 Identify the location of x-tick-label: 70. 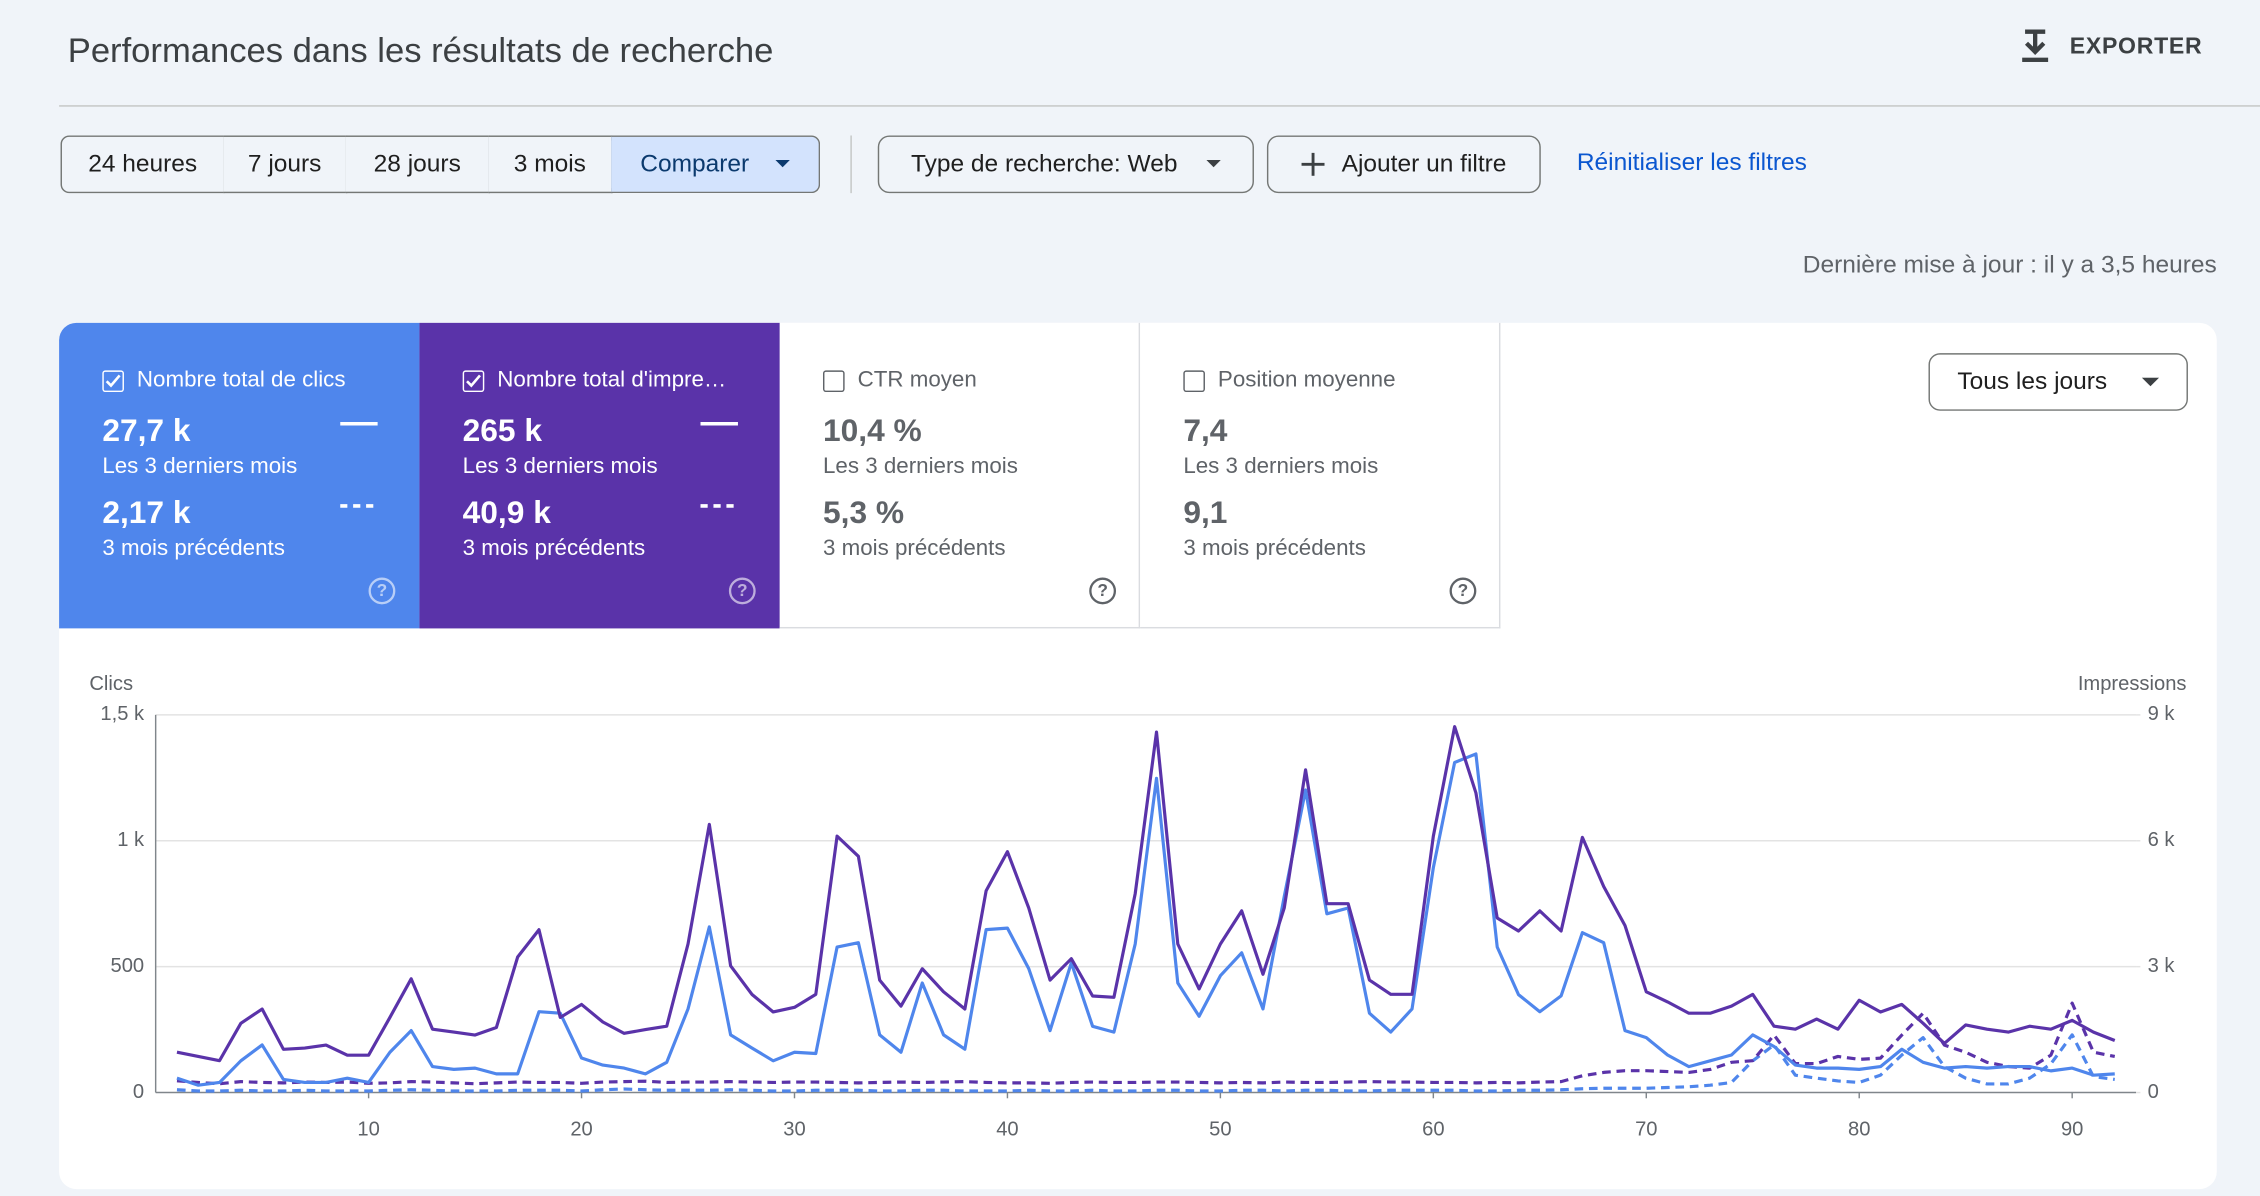
(1646, 1129).